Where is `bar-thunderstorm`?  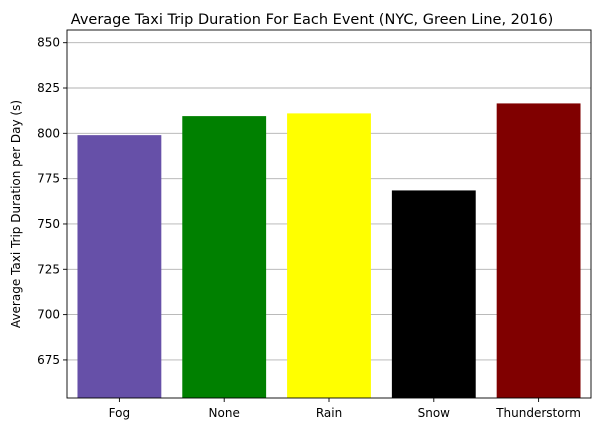
bar-thunderstorm is located at coordinates (538, 251).